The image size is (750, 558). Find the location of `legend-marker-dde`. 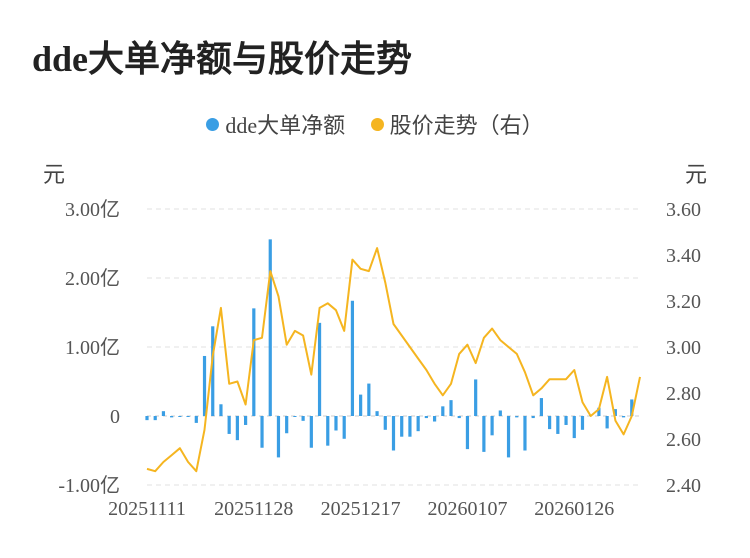

legend-marker-dde is located at coordinates (213, 124).